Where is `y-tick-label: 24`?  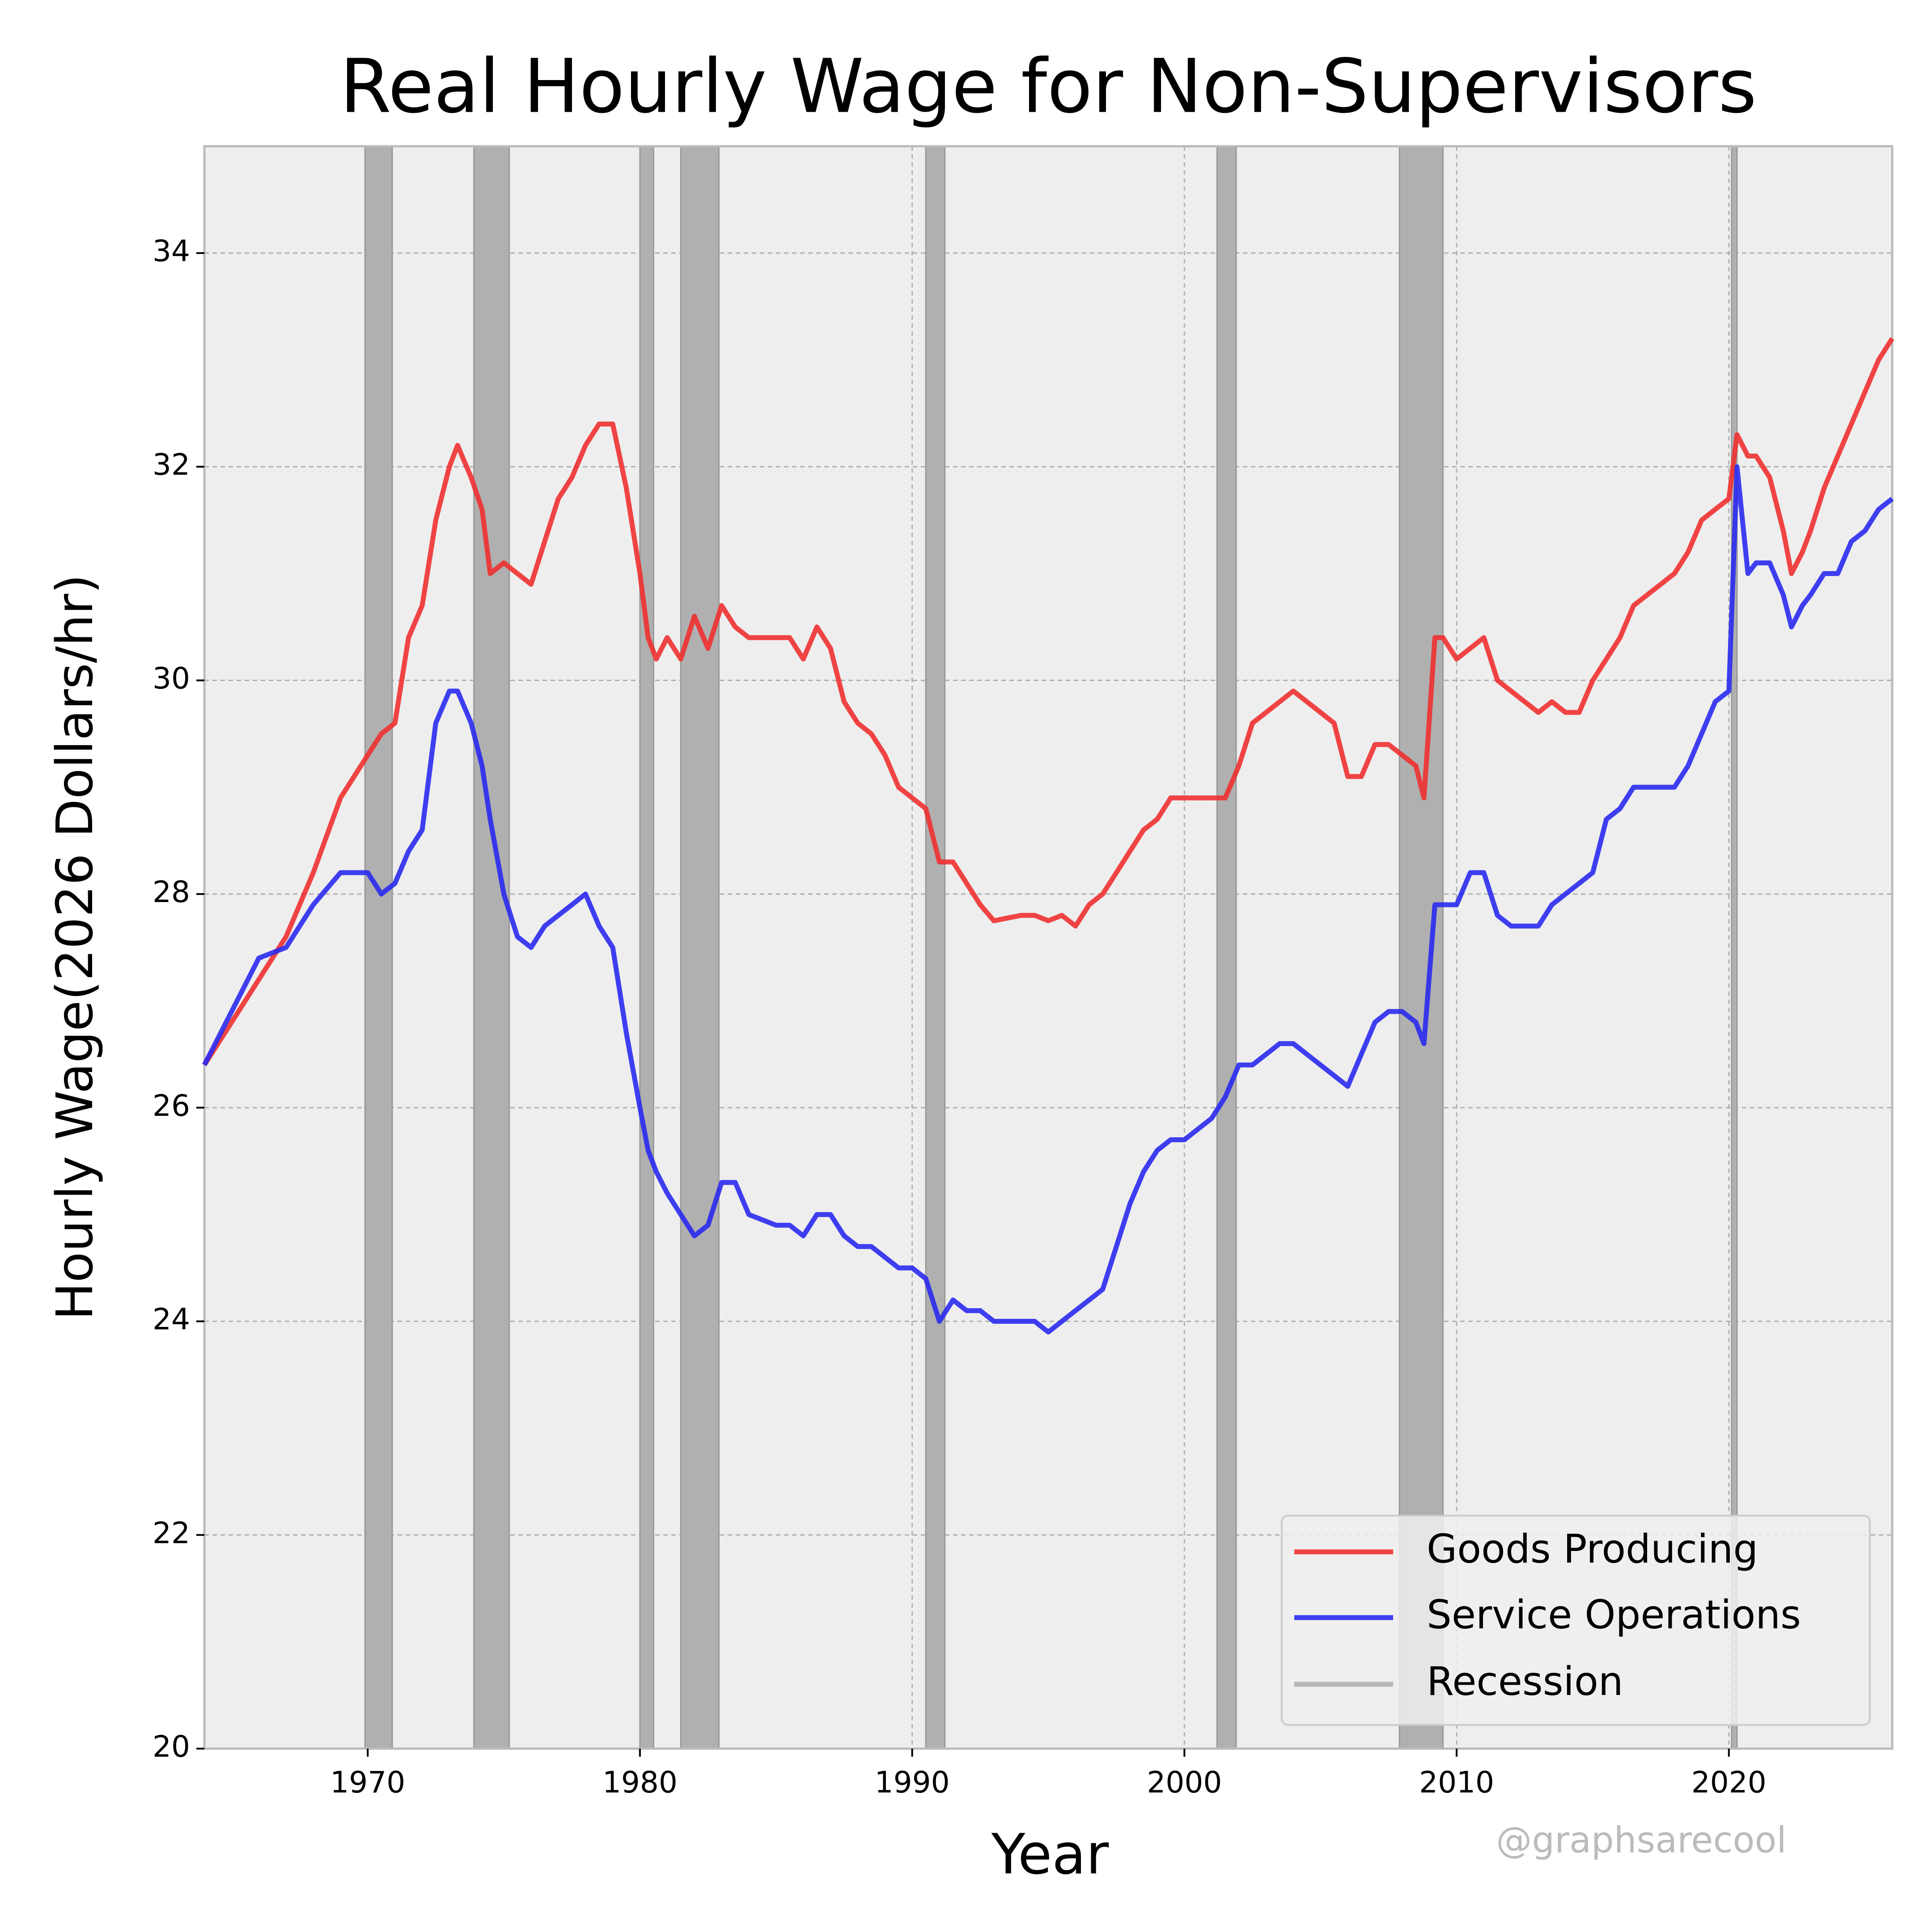 y-tick-label: 24 is located at coordinates (171, 1319).